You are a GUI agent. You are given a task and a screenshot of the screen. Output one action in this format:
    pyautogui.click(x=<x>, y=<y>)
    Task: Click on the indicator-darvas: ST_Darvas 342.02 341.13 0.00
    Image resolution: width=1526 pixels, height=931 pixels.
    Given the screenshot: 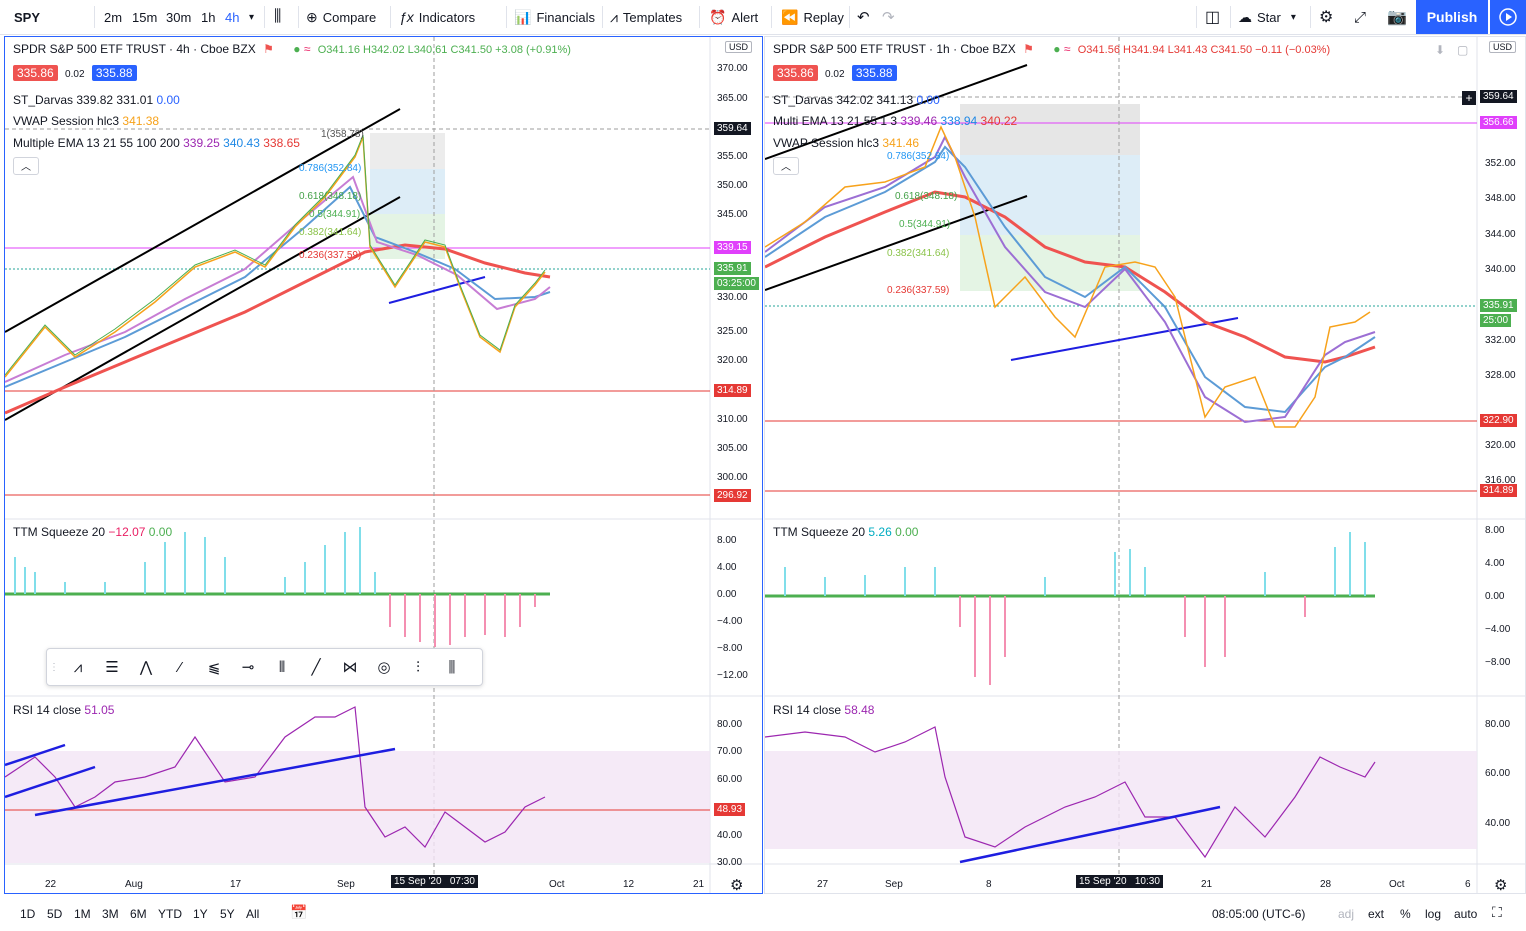 What is the action you would take?
    pyautogui.click(x=856, y=100)
    